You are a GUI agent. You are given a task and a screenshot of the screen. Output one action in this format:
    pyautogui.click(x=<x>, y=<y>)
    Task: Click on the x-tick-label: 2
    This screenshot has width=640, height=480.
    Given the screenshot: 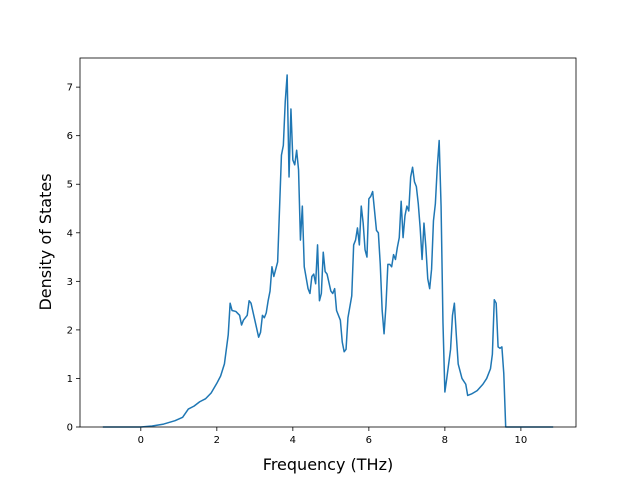 What is the action you would take?
    pyautogui.click(x=217, y=440)
    